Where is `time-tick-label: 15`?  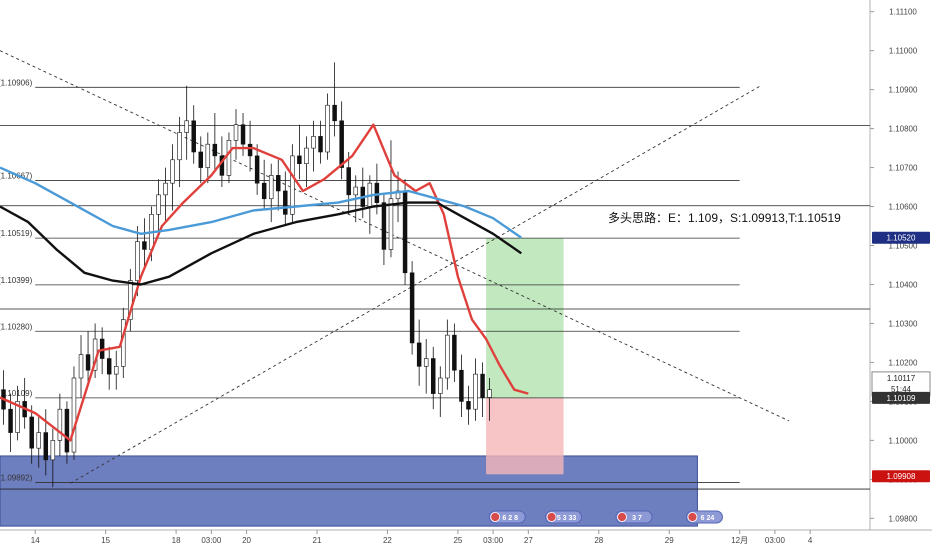 time-tick-label: 15 is located at coordinates (105, 540).